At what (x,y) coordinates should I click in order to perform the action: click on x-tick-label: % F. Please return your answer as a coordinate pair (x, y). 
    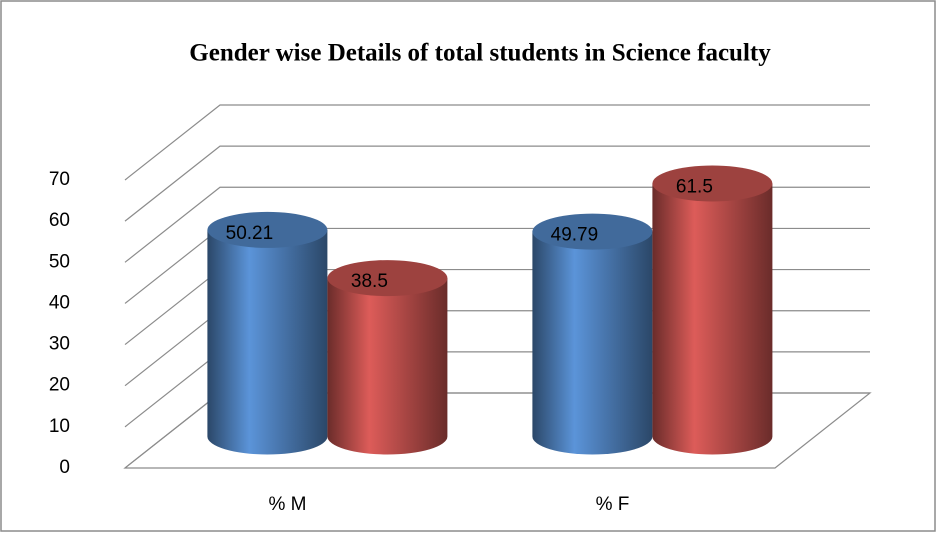
    Looking at the image, I should click on (613, 504).